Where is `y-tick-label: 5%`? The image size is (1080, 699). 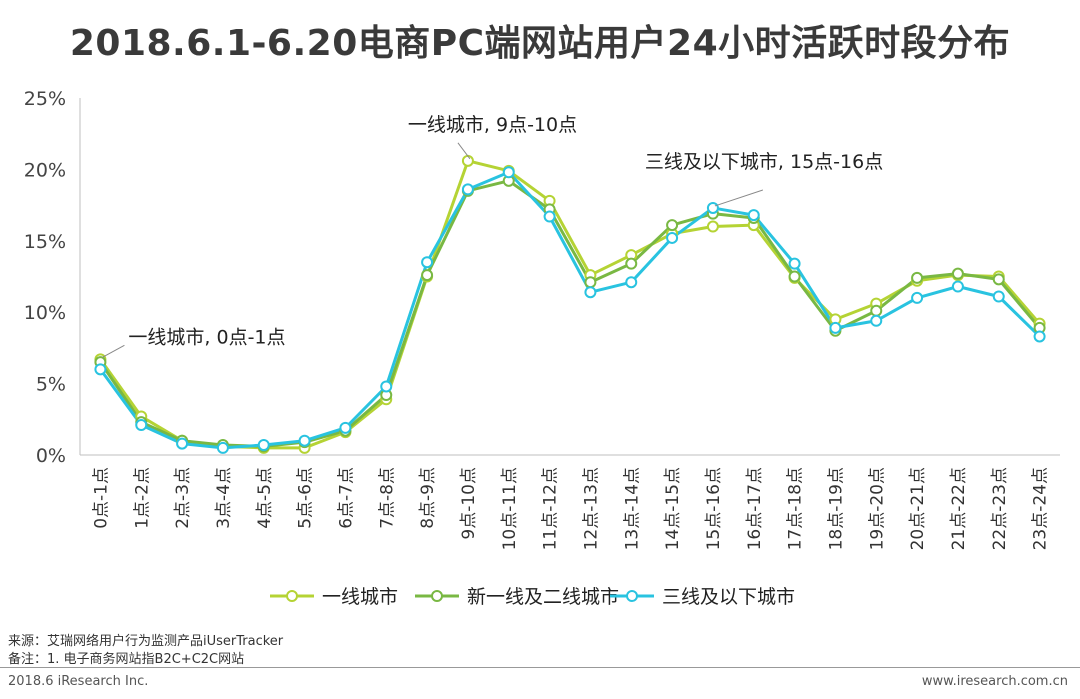
y-tick-label: 5% is located at coordinates (51, 385).